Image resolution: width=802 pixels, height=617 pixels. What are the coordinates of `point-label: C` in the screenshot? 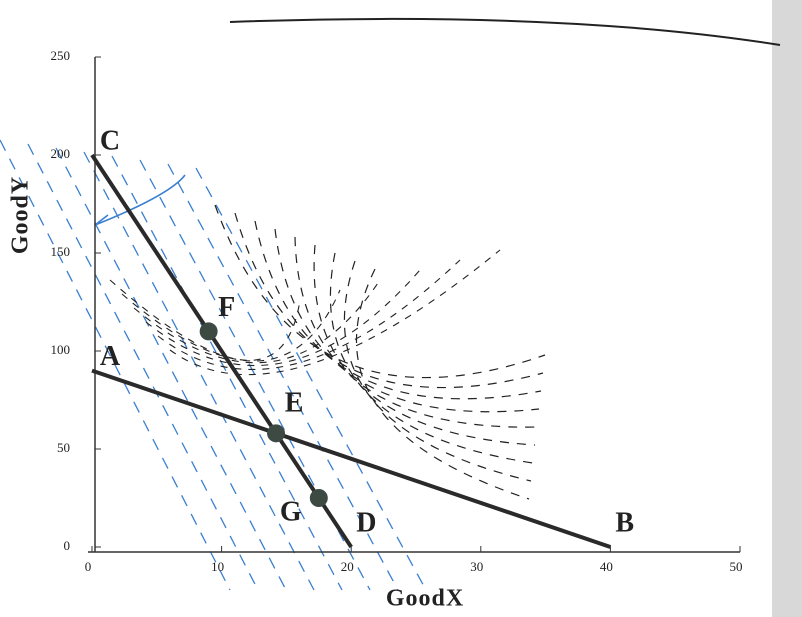 It's located at (110, 140).